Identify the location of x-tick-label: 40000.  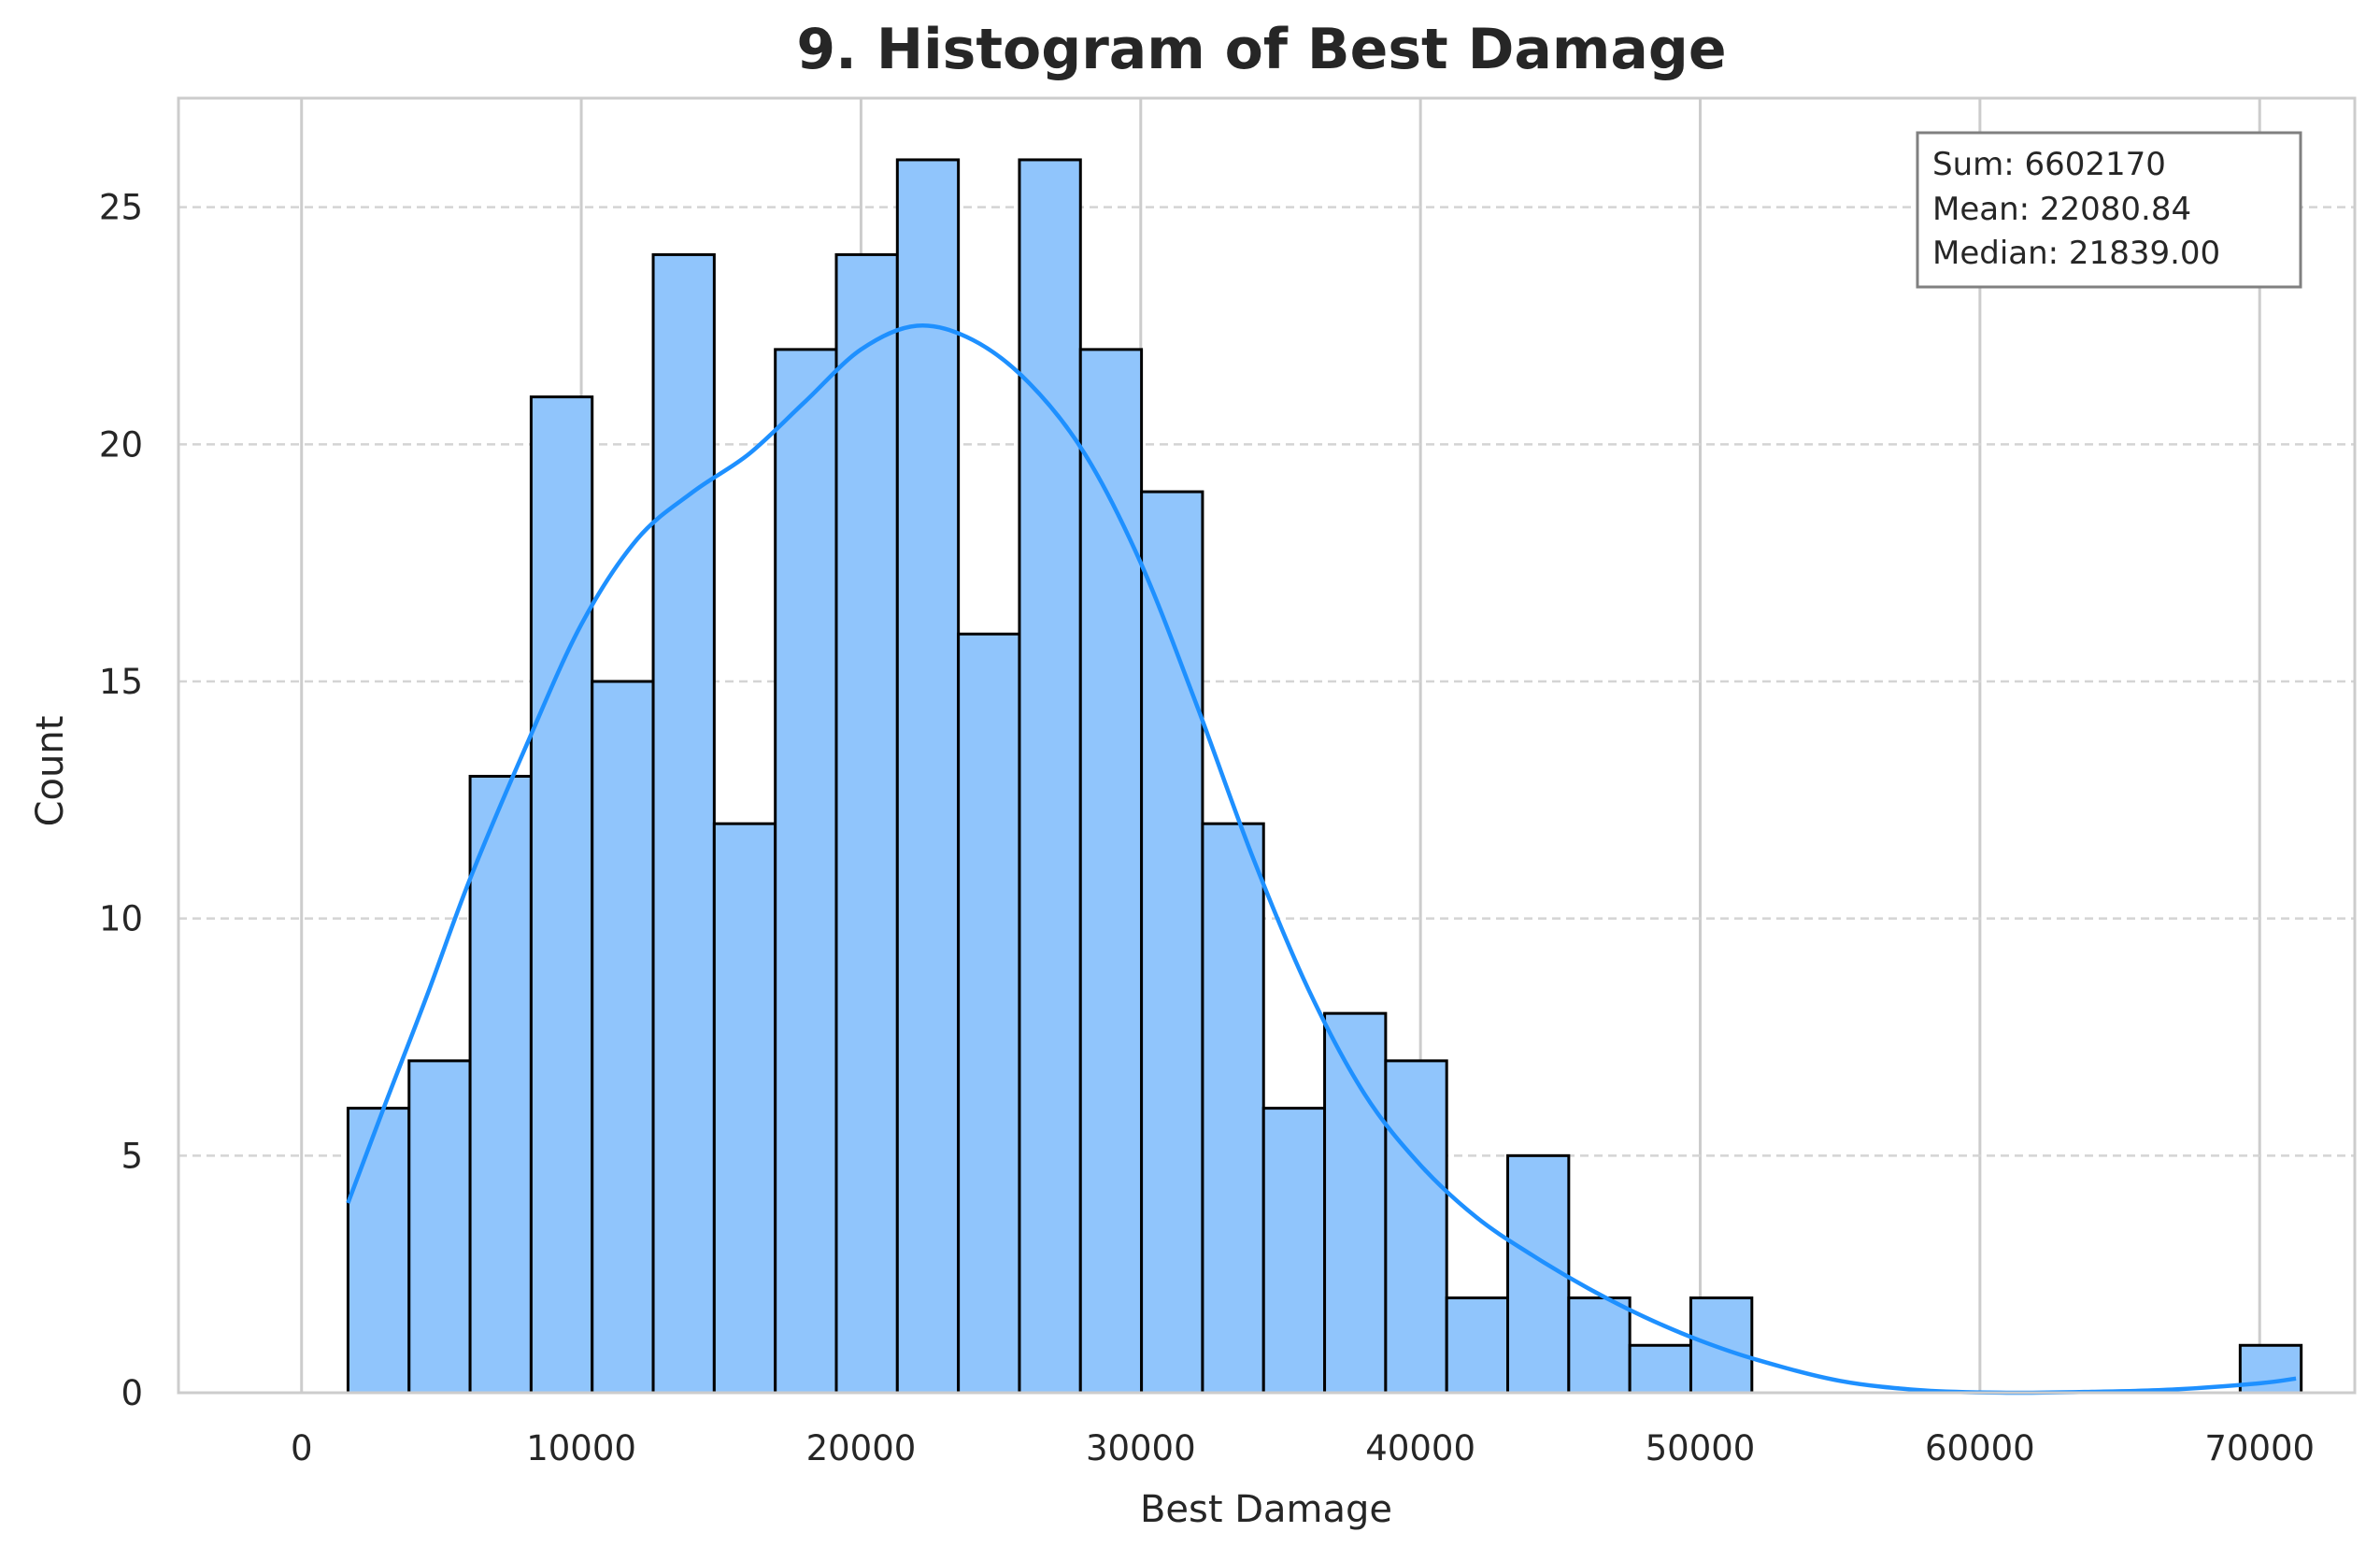
(1420, 1448).